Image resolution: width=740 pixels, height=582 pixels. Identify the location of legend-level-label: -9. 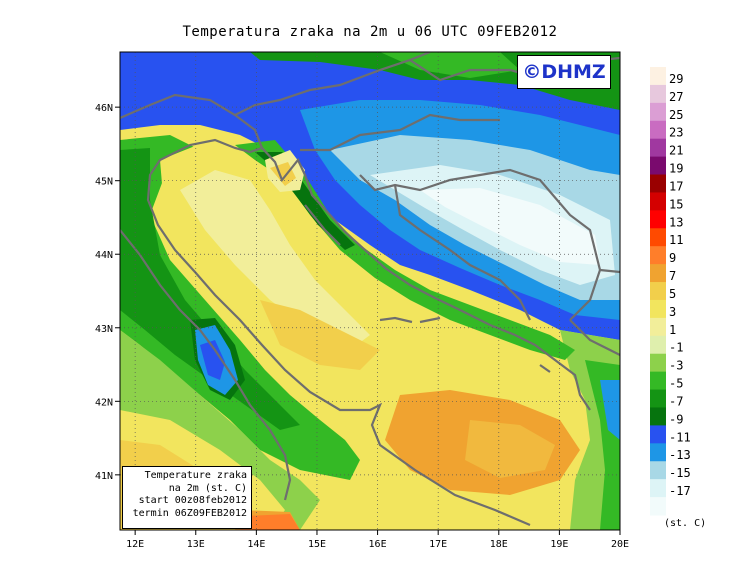
(676, 419).